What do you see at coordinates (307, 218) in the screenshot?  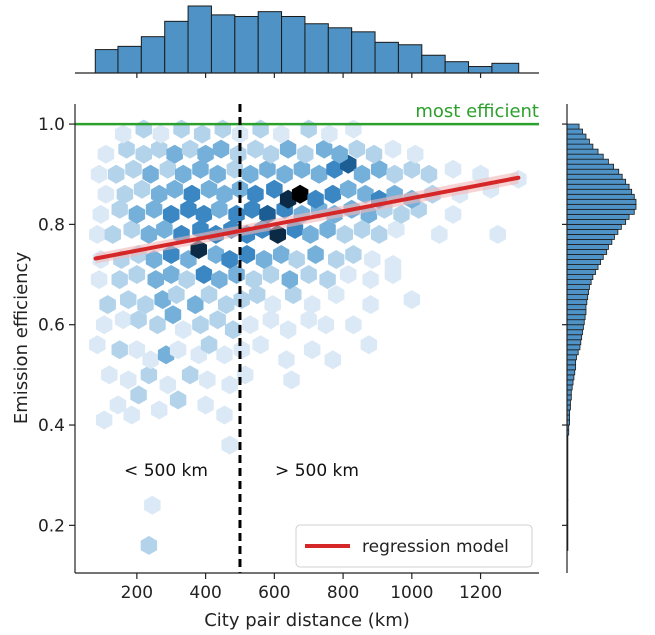 I see `regression-line` at bounding box center [307, 218].